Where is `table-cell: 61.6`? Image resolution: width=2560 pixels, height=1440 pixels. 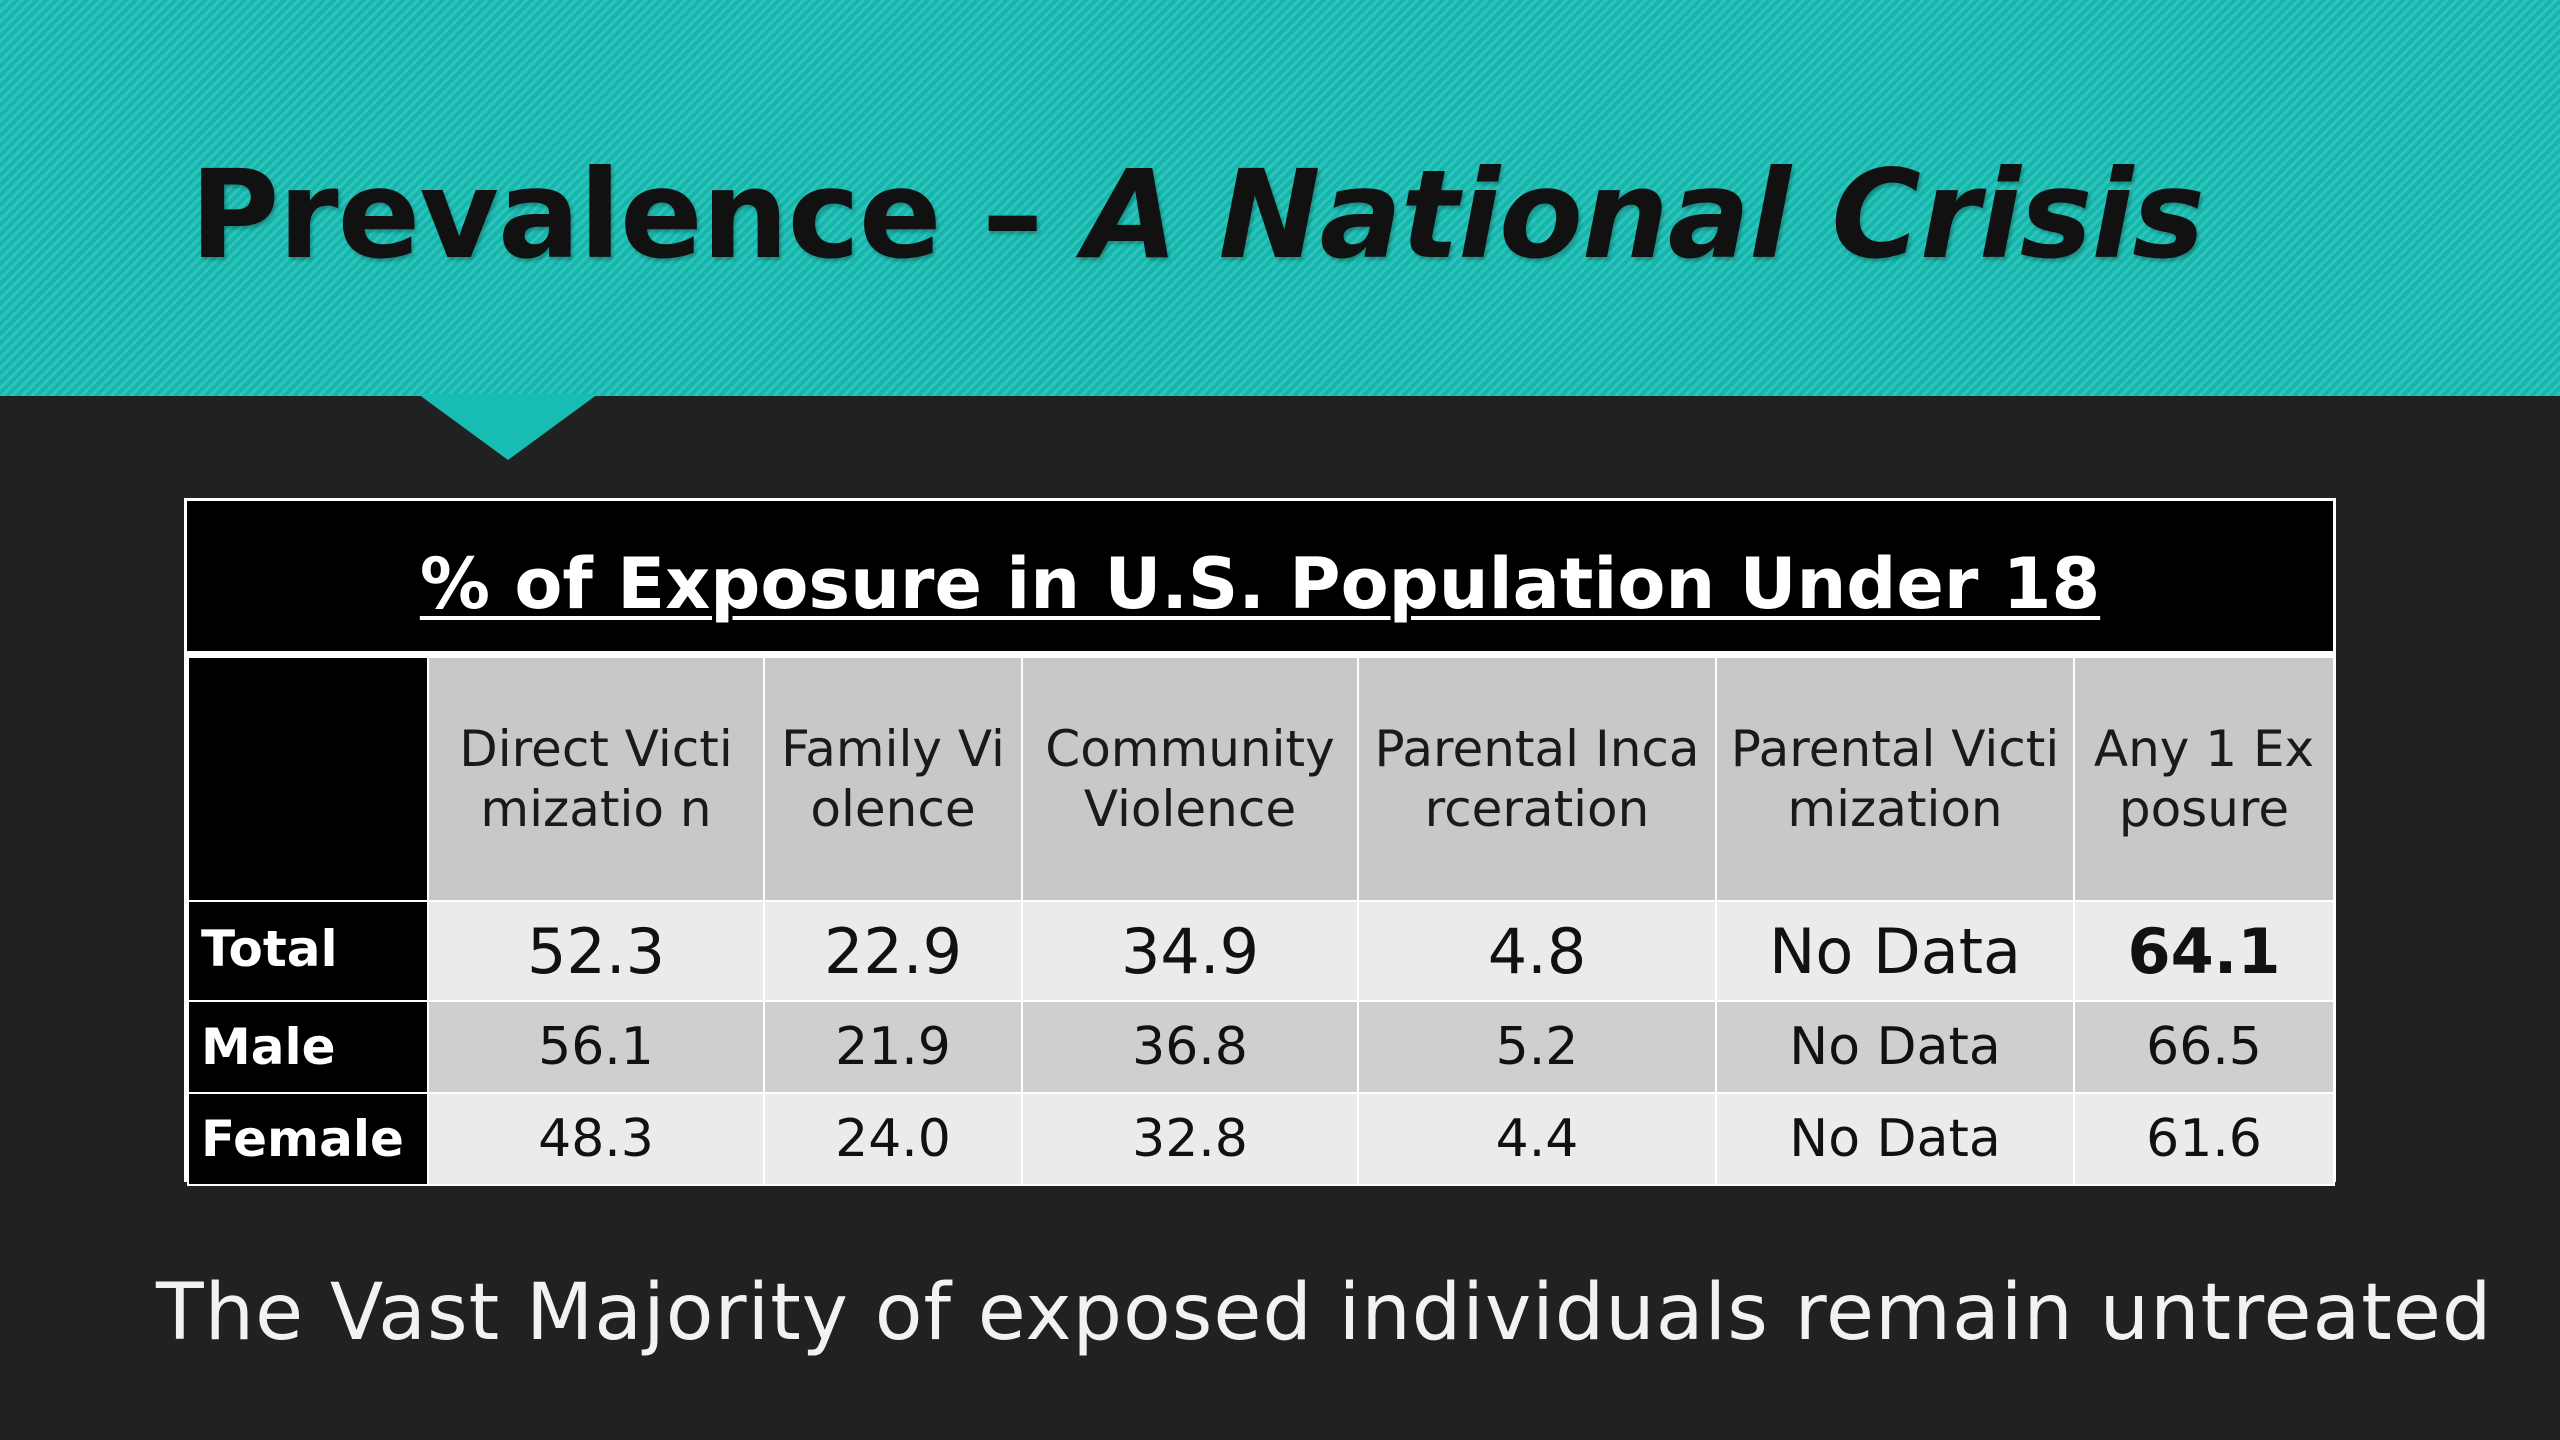
table-cell: 61.6 is located at coordinates (2204, 1139).